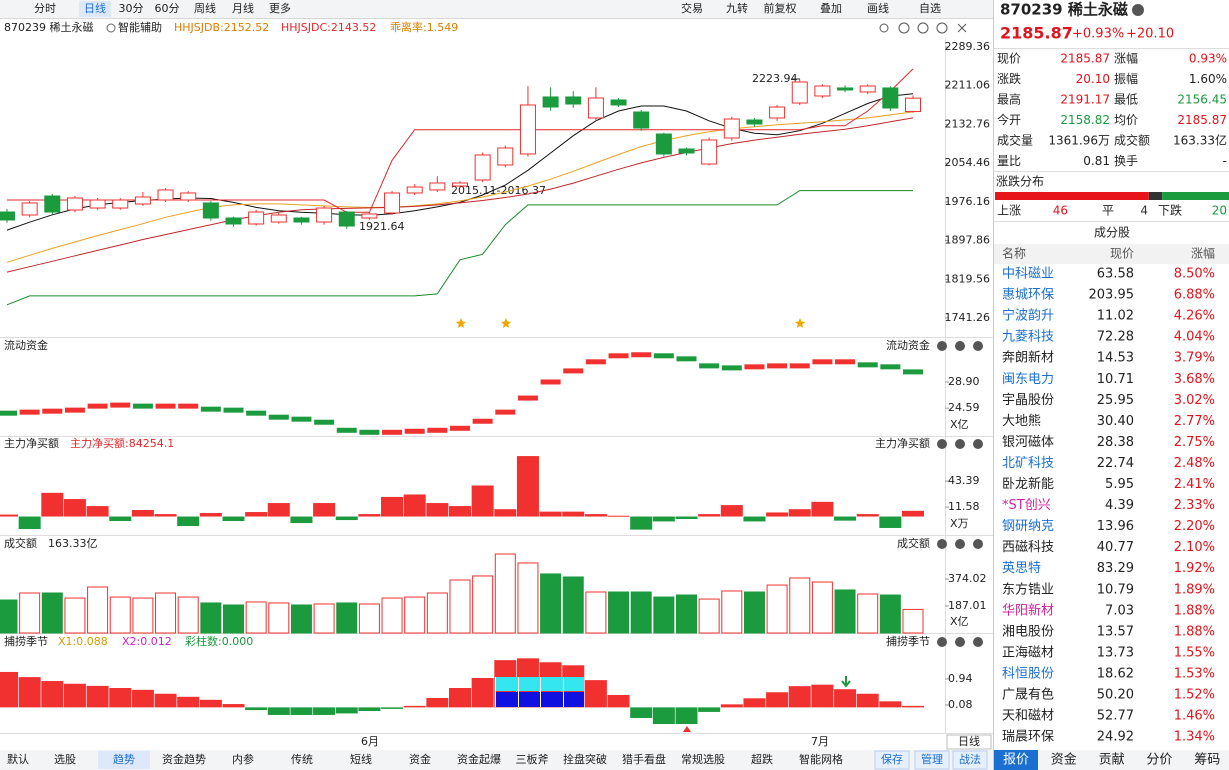 The width and height of the screenshot is (1229, 770). What do you see at coordinates (831, 8) in the screenshot?
I see `toolbar-action: 叠加` at bounding box center [831, 8].